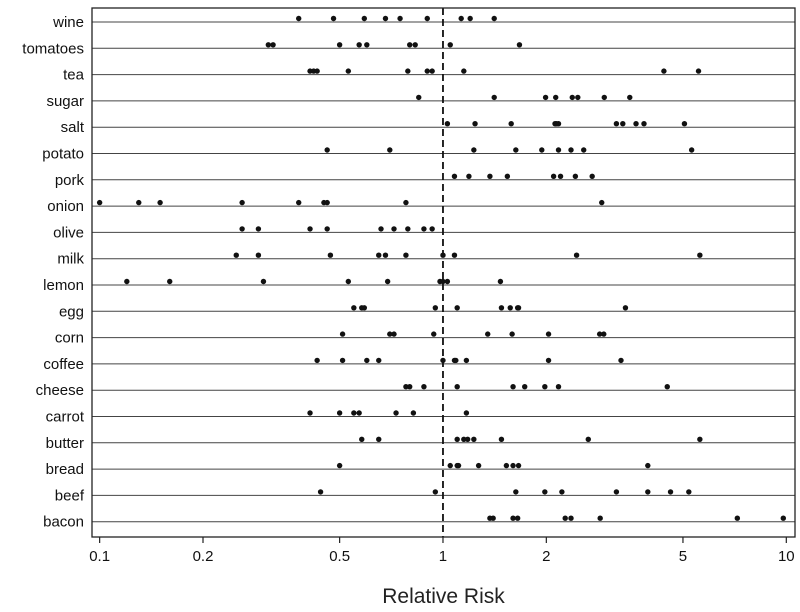 The height and width of the screenshot is (612, 800). What do you see at coordinates (74, 75) in the screenshot?
I see `category-label-tea: tea` at bounding box center [74, 75].